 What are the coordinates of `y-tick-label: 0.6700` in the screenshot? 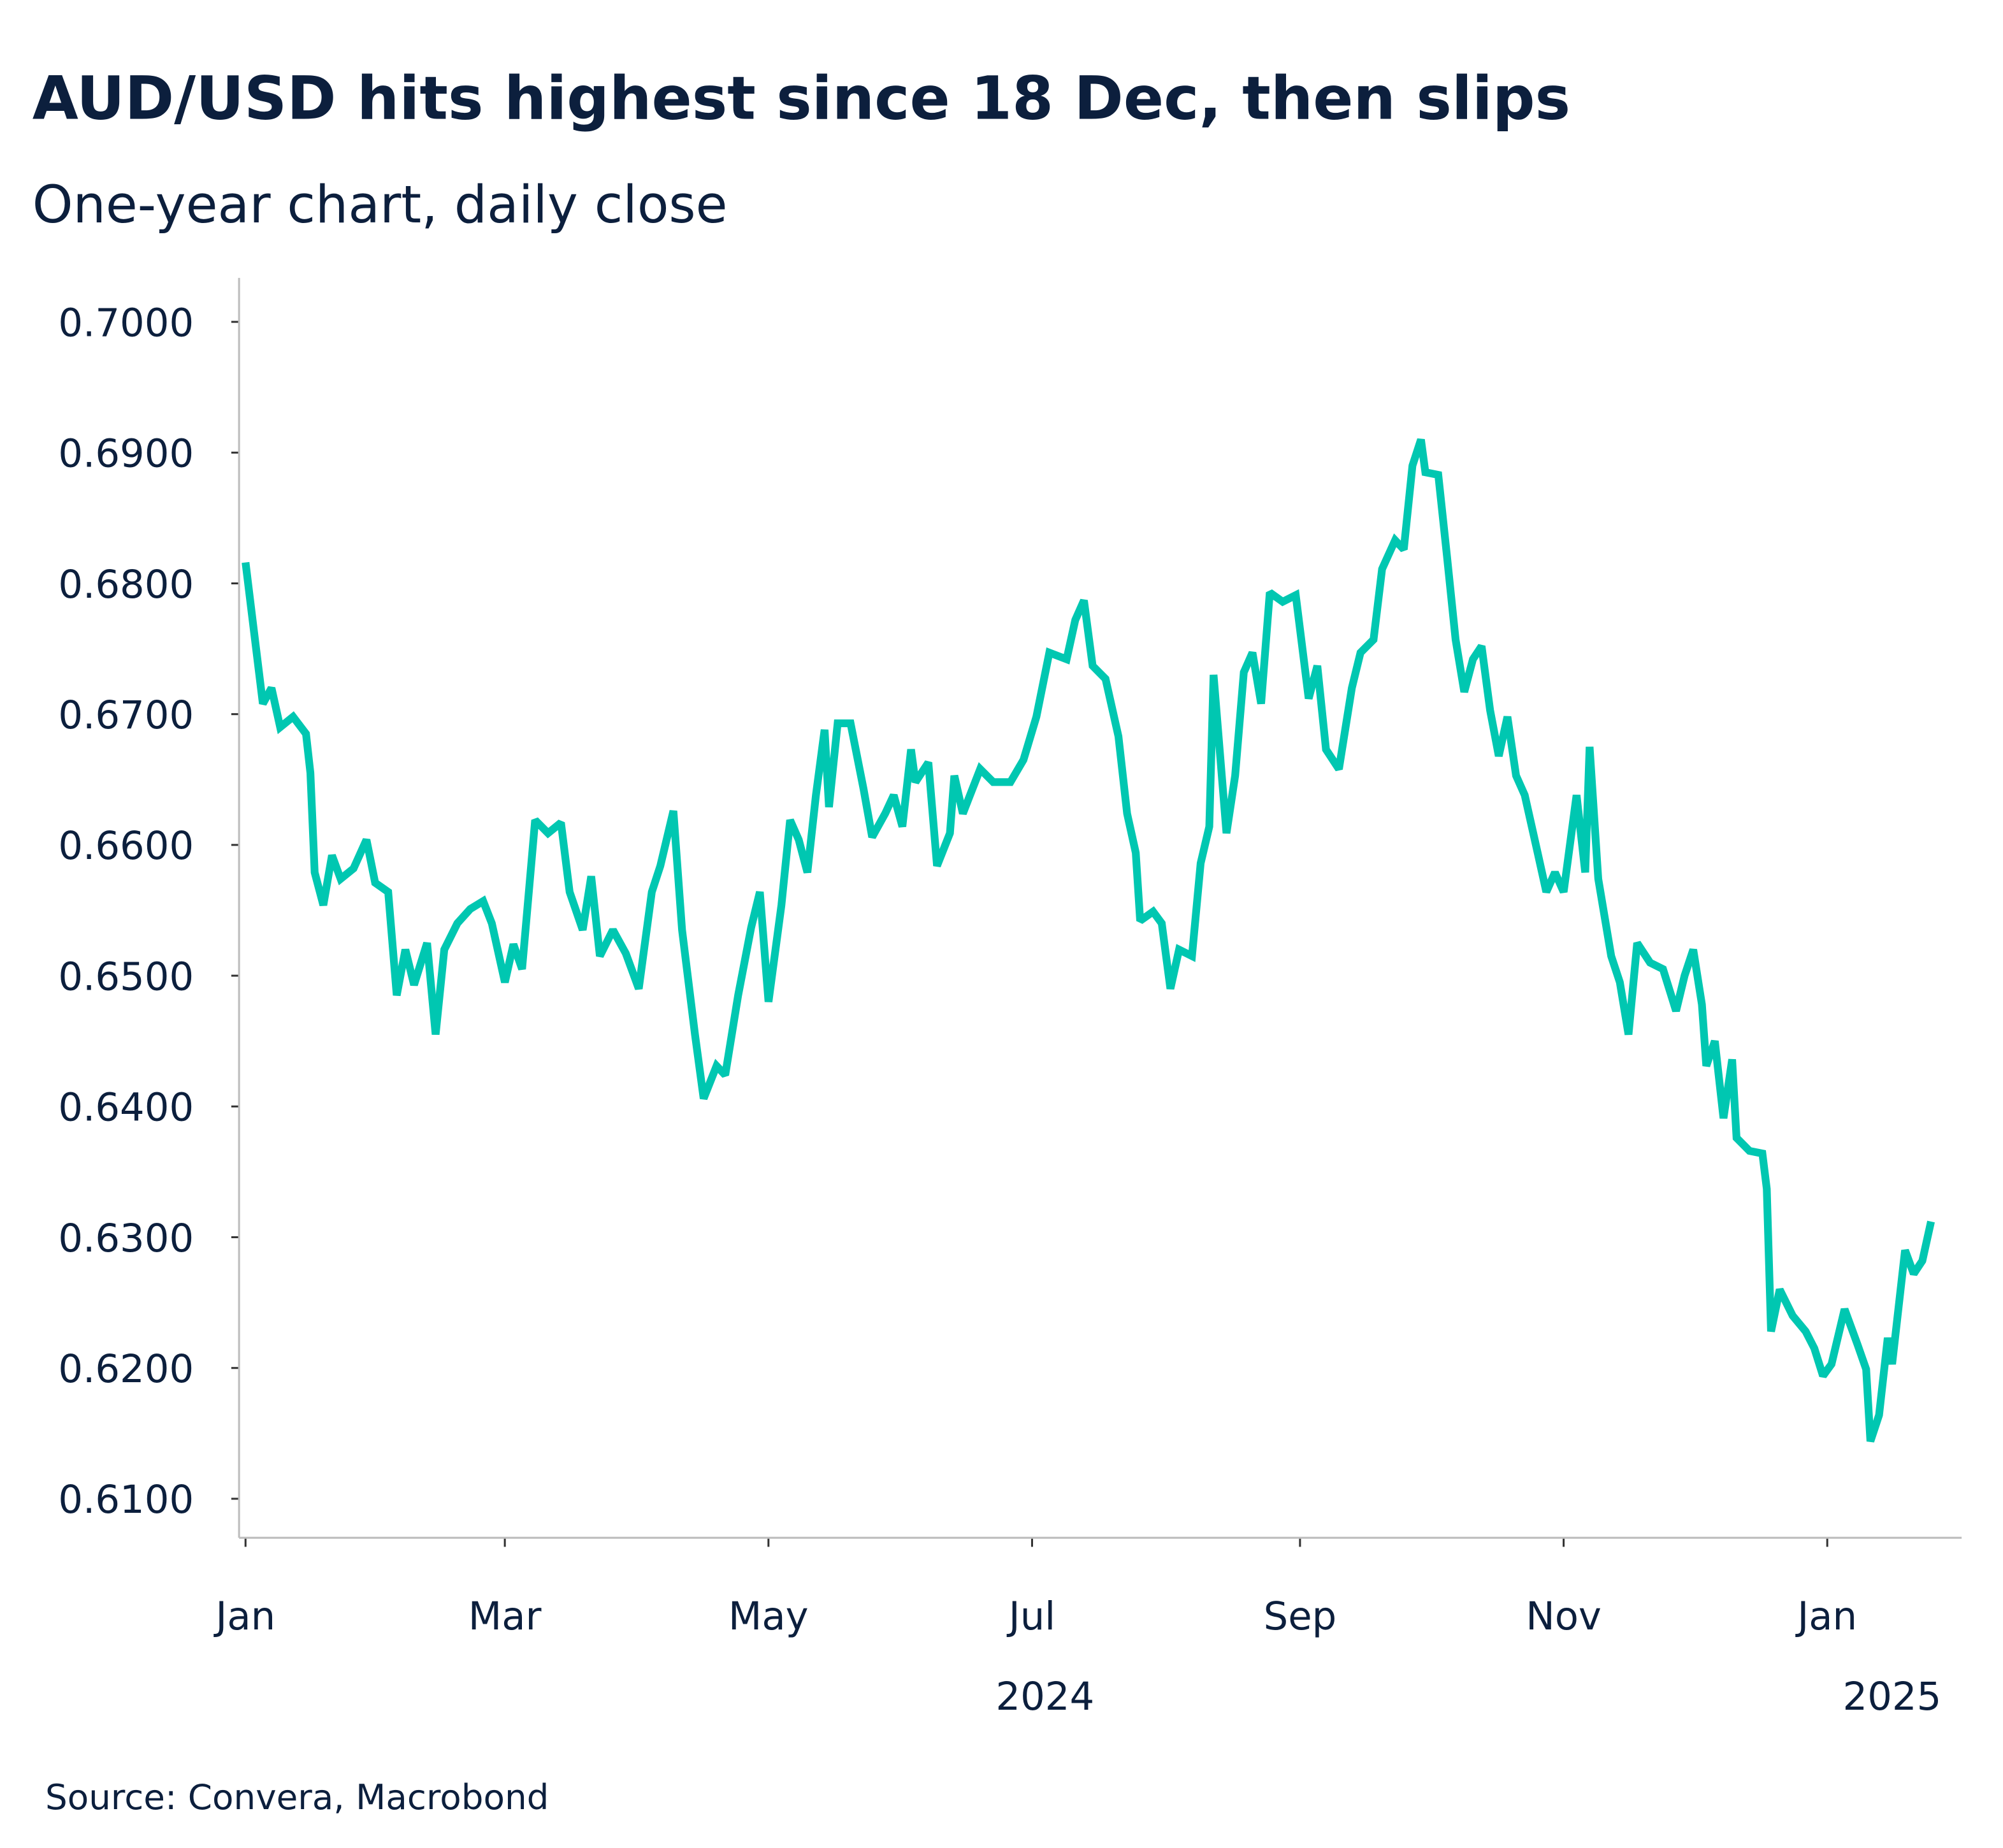 It's located at (126, 716).